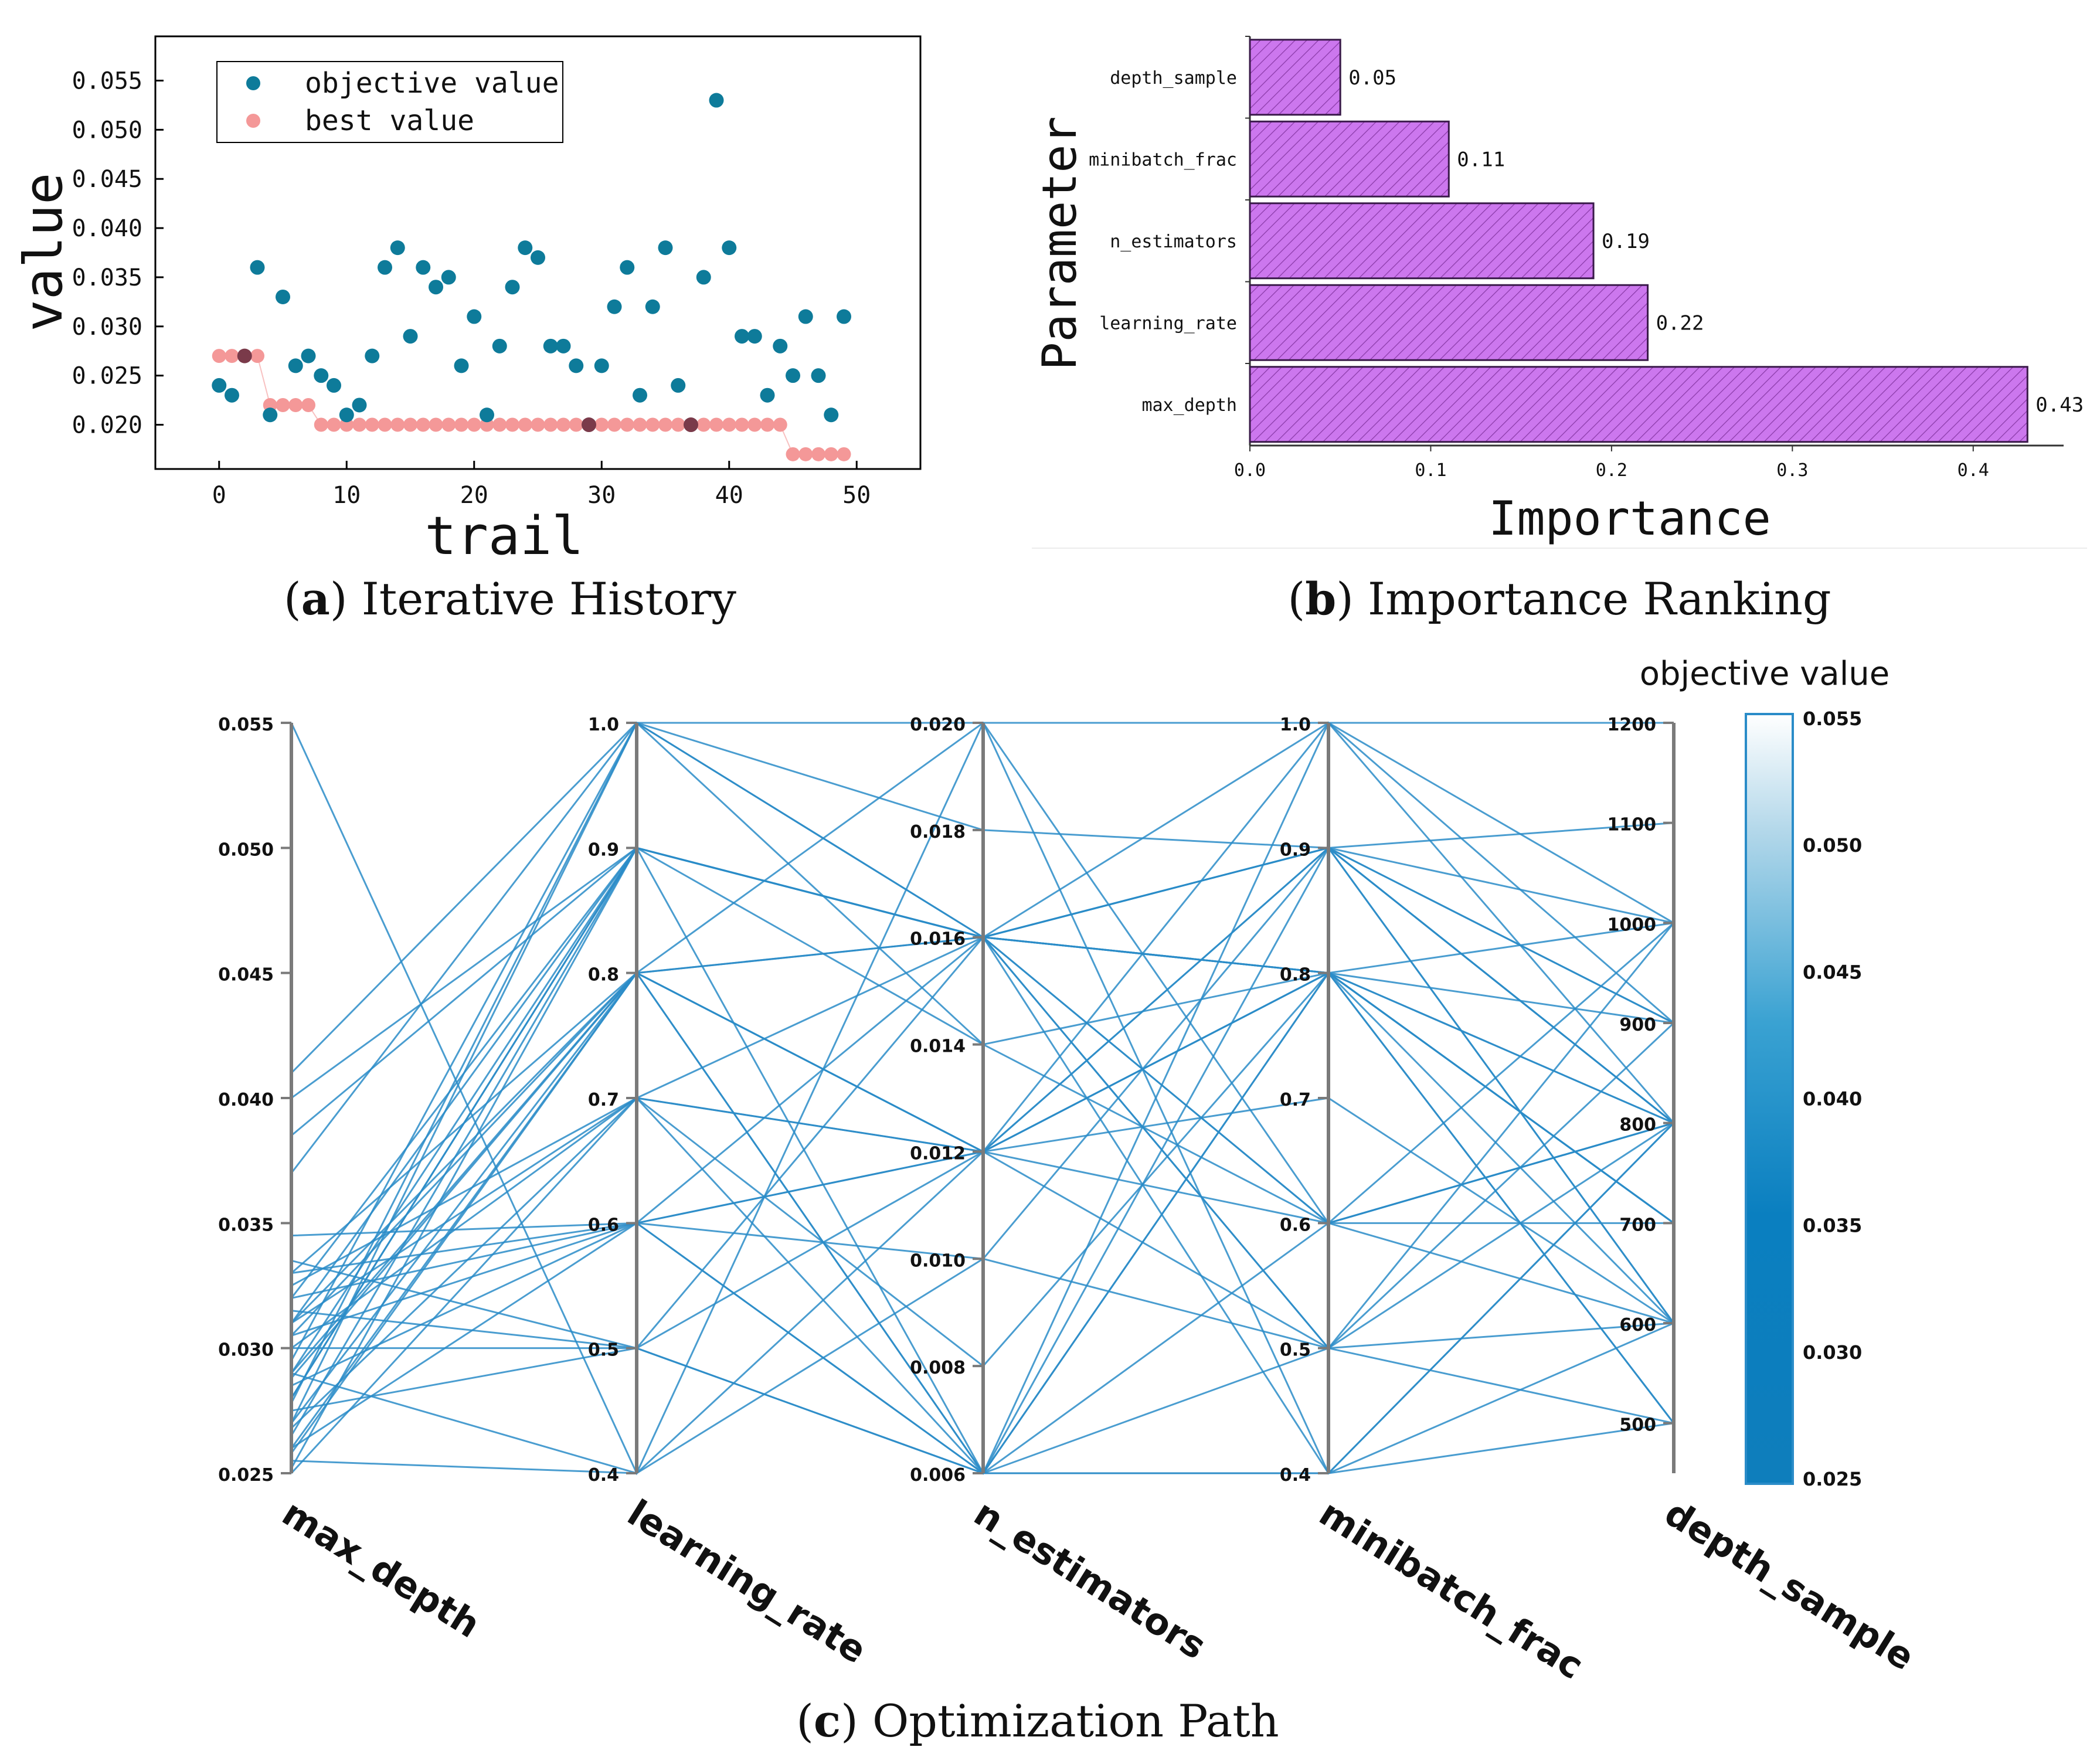  What do you see at coordinates (107, 277) in the screenshot?
I see `a-ytick-label: 0.035` at bounding box center [107, 277].